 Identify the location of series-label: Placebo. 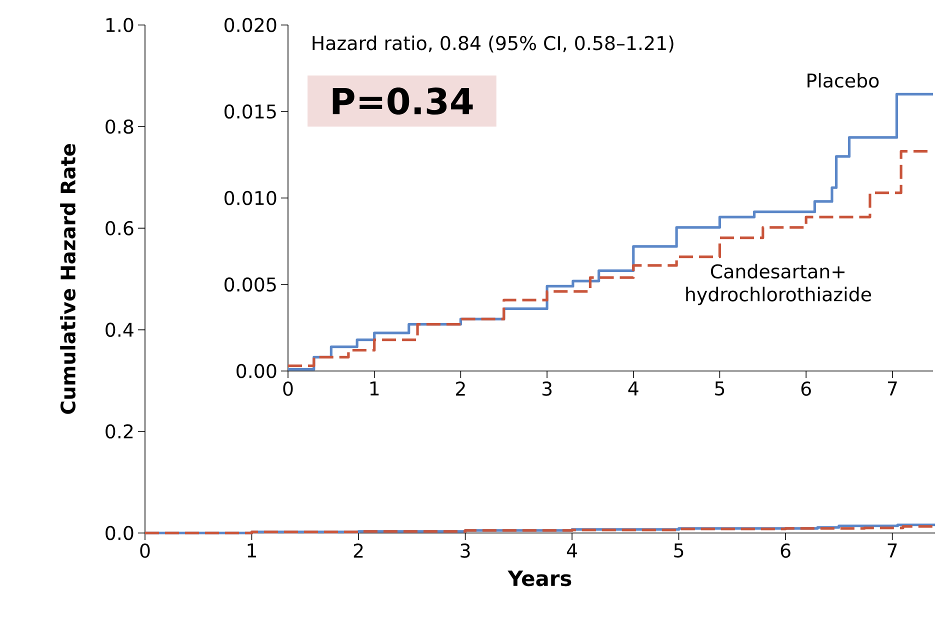
(843, 80).